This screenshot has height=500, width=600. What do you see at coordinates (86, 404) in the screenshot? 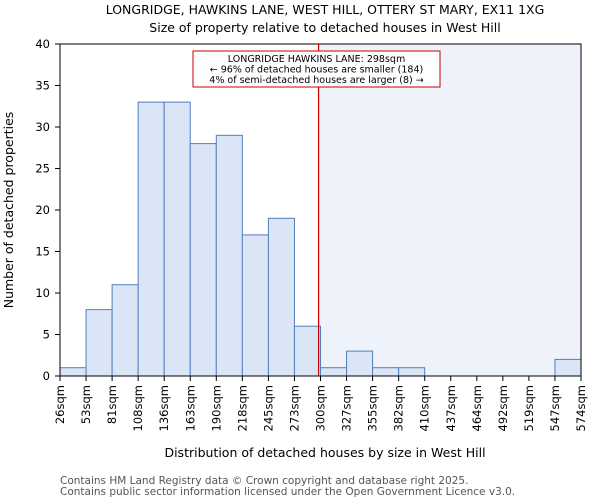
I see `x-tick-label: 53sqm` at bounding box center [86, 404].